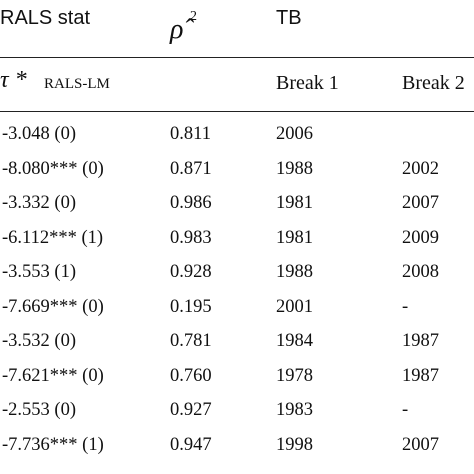 The width and height of the screenshot is (474, 474). I want to click on rals-stat-cell: -3.048 (0), so click(39, 134).